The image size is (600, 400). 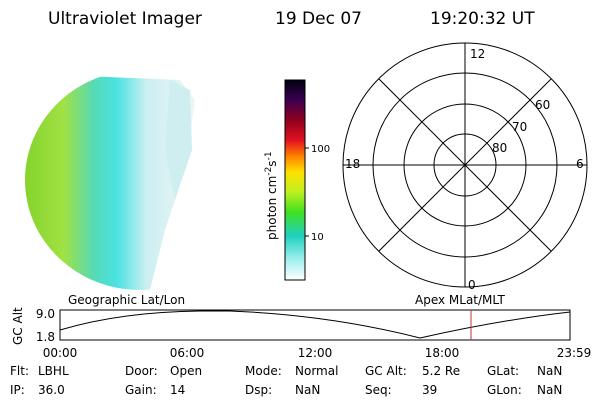 I want to click on info-value: Open, so click(x=186, y=371).